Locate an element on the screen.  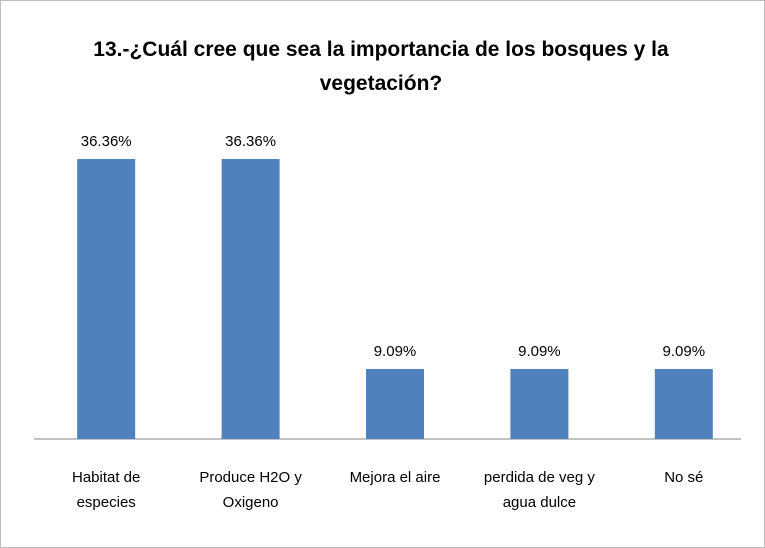
x-tick-label: No sé is located at coordinates (684, 477).